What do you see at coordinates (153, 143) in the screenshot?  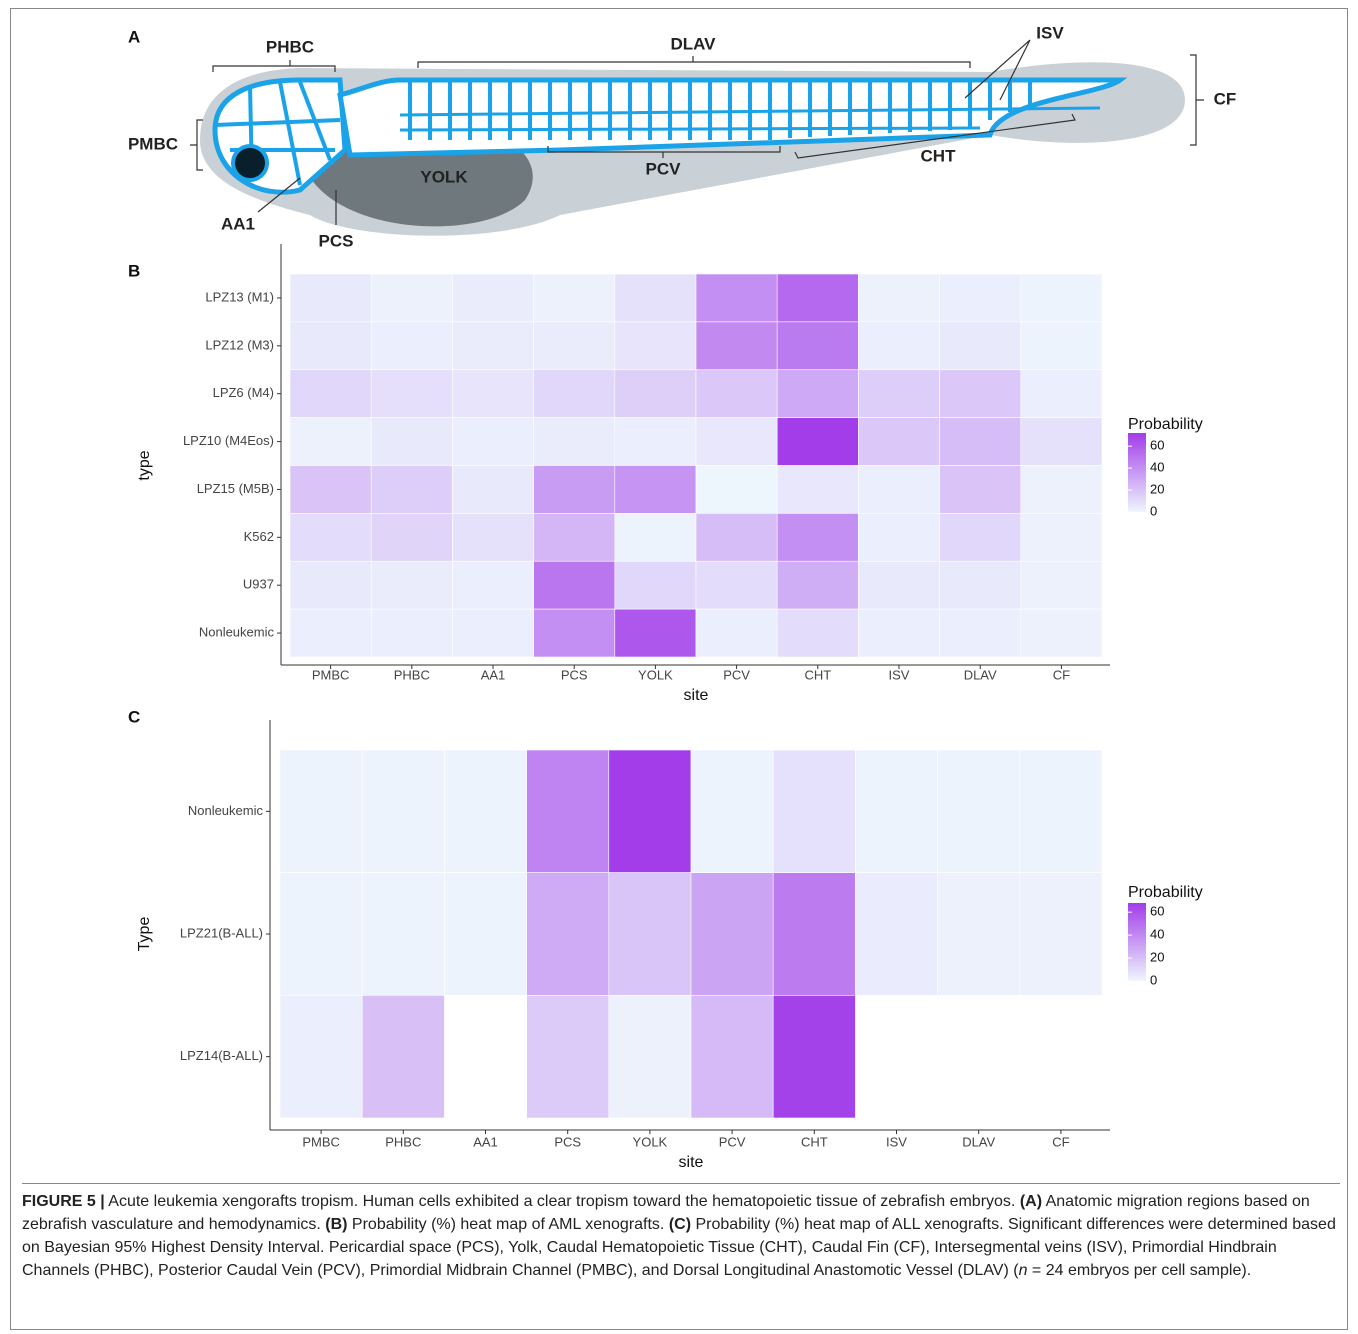 I see `diagram-label: PMBC` at bounding box center [153, 143].